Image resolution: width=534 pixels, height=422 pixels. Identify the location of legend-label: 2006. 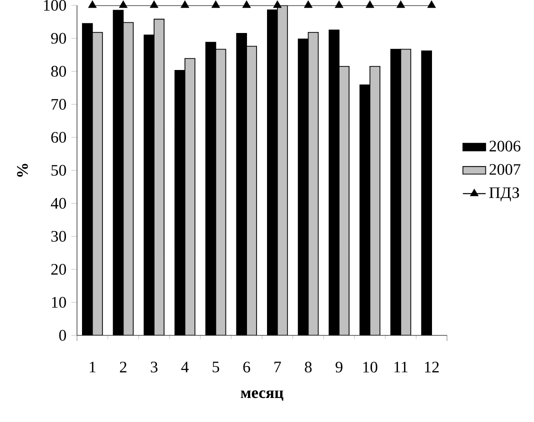
(505, 146).